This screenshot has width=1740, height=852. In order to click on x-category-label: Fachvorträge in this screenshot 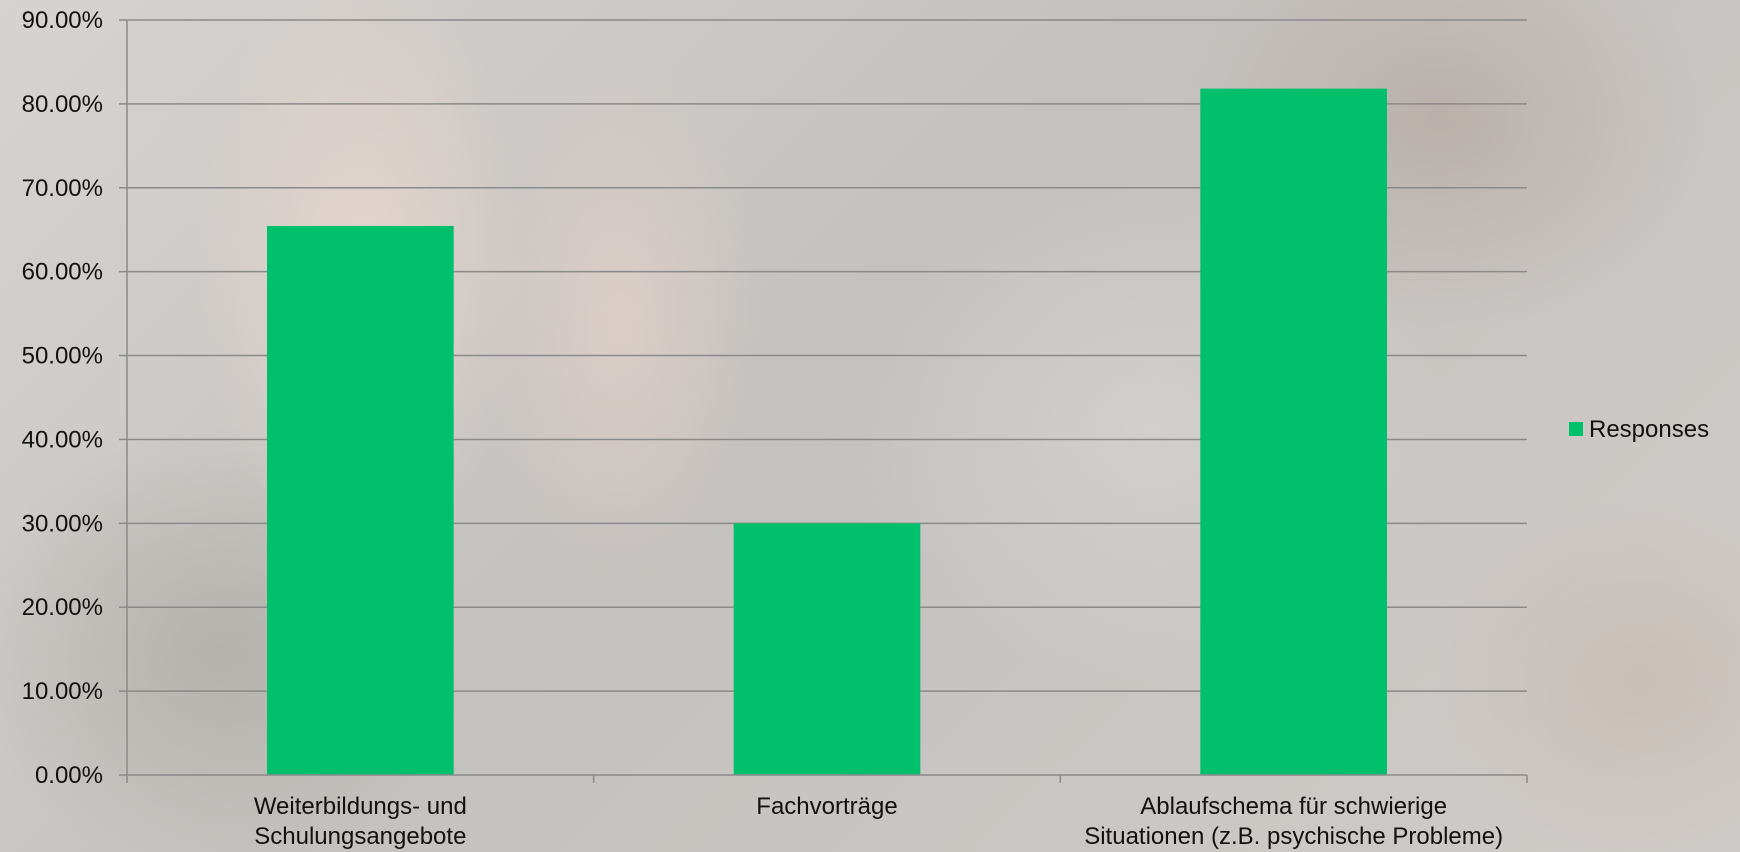, I will do `click(826, 806)`.